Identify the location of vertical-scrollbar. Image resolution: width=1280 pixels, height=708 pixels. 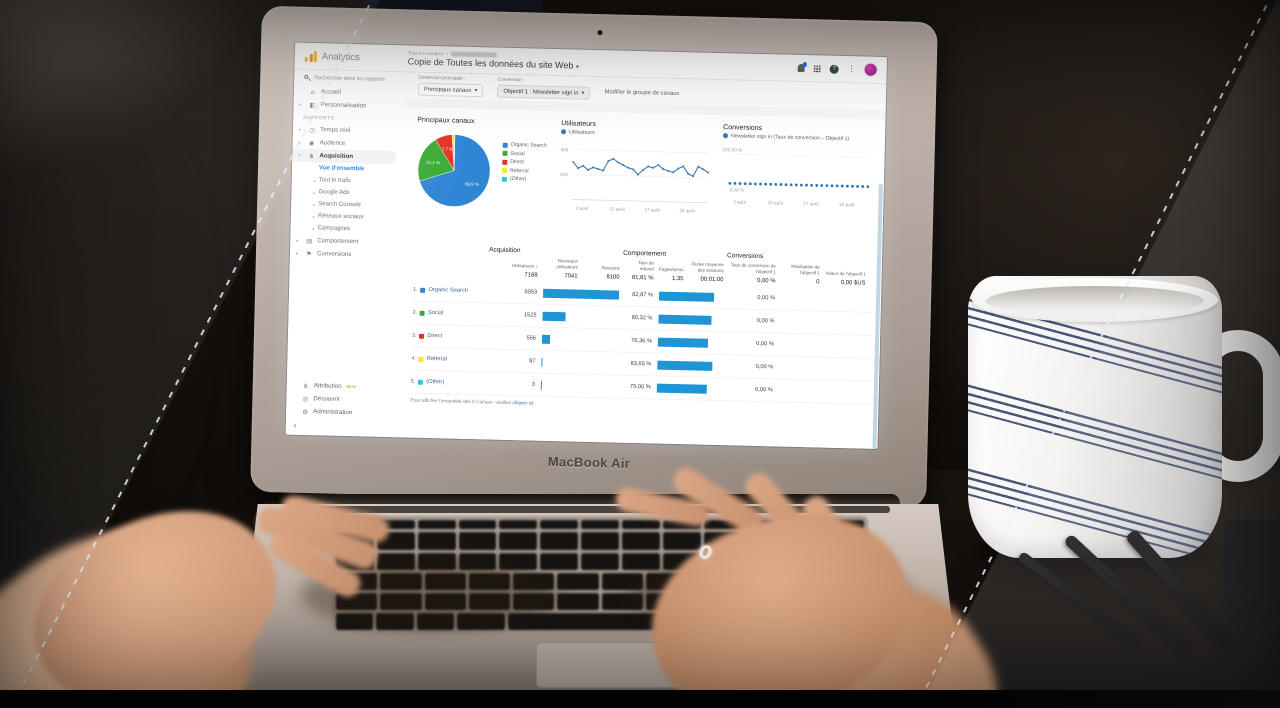
(877, 316).